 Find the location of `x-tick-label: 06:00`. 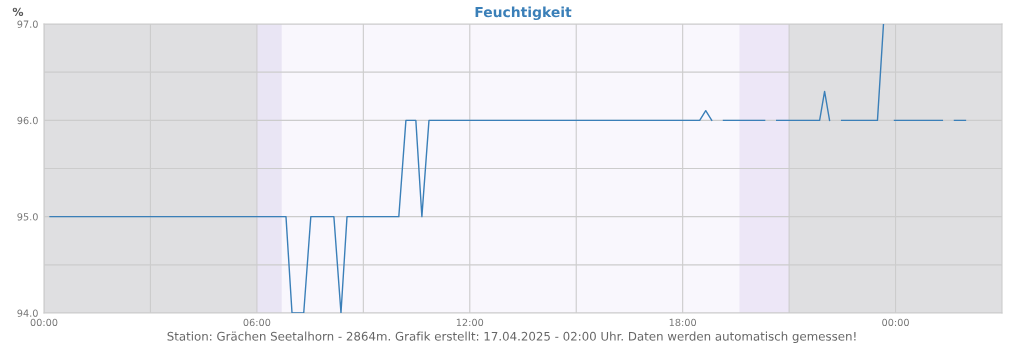

x-tick-label: 06:00 is located at coordinates (257, 322).